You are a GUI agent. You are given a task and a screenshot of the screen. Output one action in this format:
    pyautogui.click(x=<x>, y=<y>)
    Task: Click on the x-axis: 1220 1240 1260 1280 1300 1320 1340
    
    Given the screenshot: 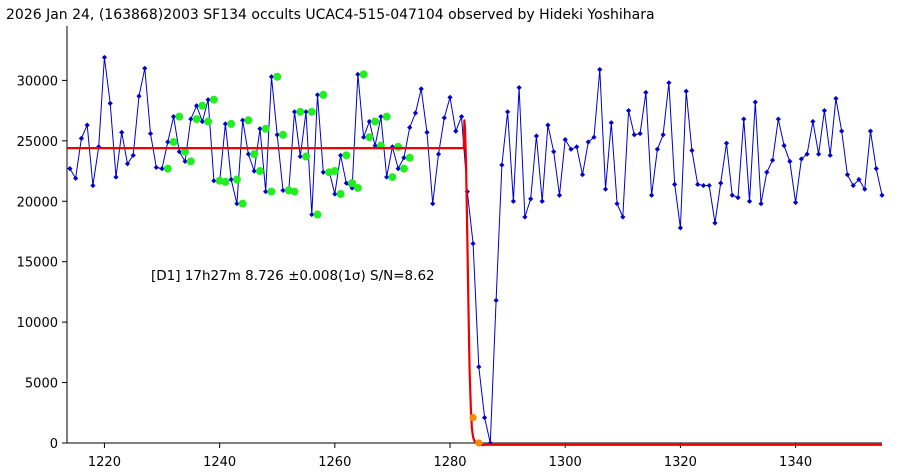 What is the action you would take?
    pyautogui.click(x=474, y=456)
    